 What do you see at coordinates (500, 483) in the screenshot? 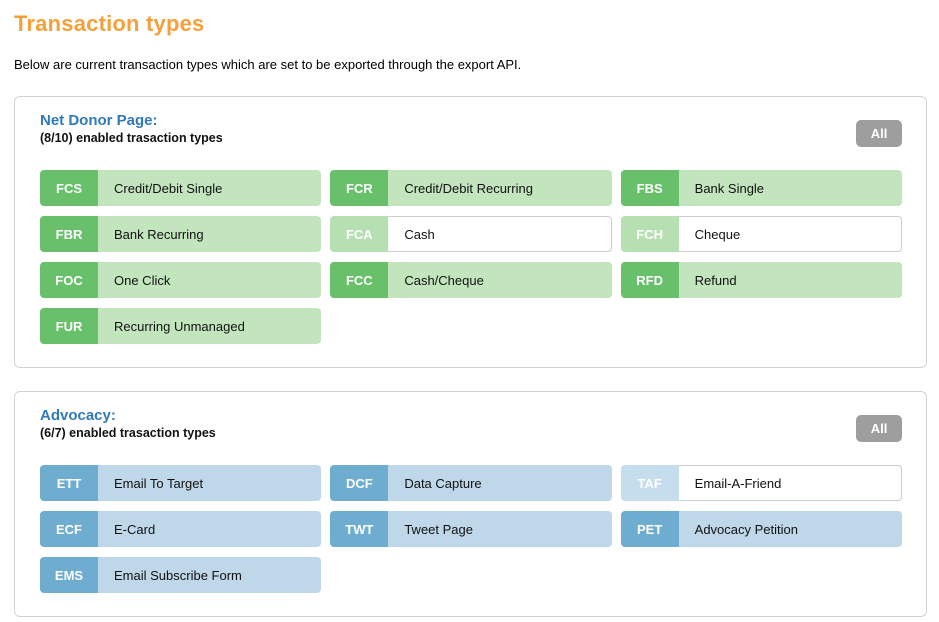
I see `transaction-type-label: Data Capture` at bounding box center [500, 483].